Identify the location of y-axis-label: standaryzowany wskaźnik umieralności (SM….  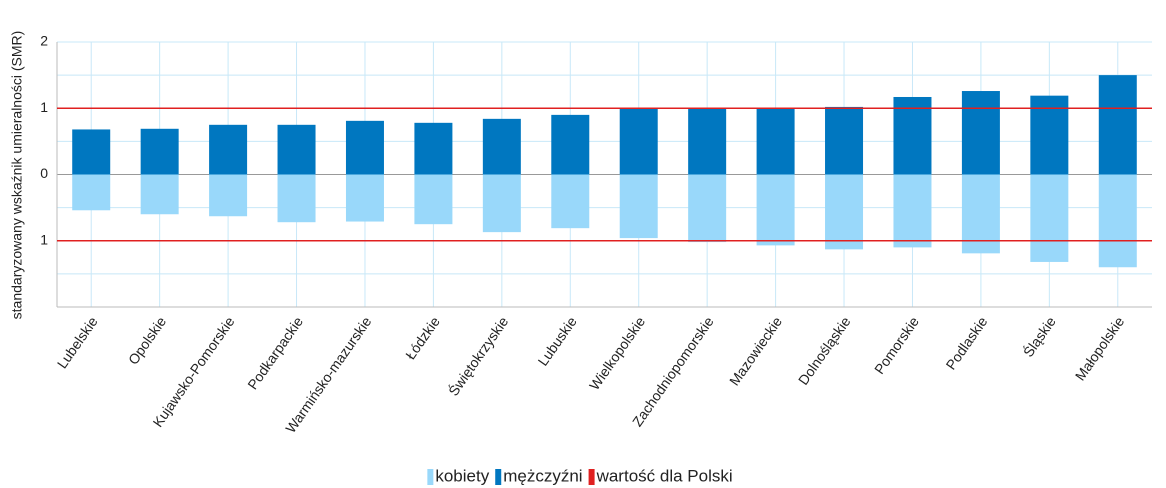
(17, 175).